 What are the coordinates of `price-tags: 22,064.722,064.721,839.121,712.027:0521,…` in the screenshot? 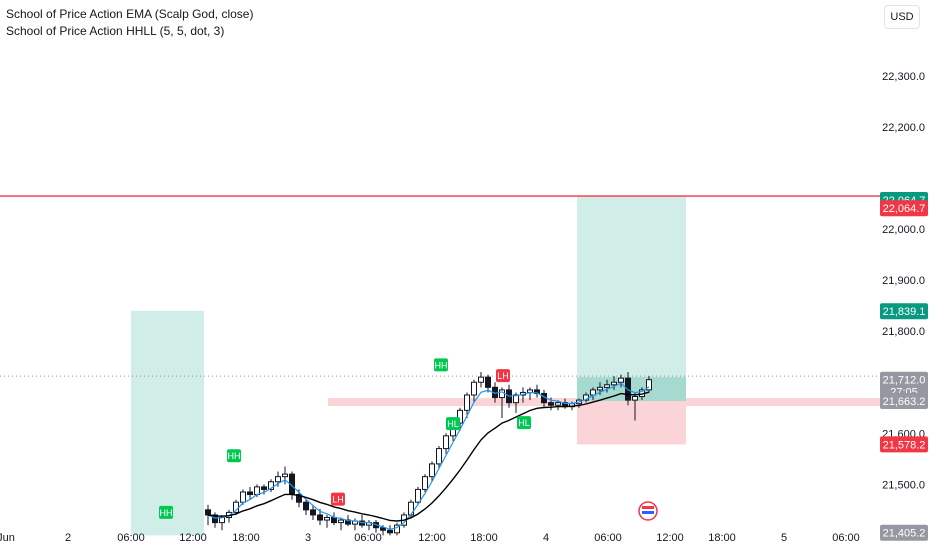 It's located at (904, 366).